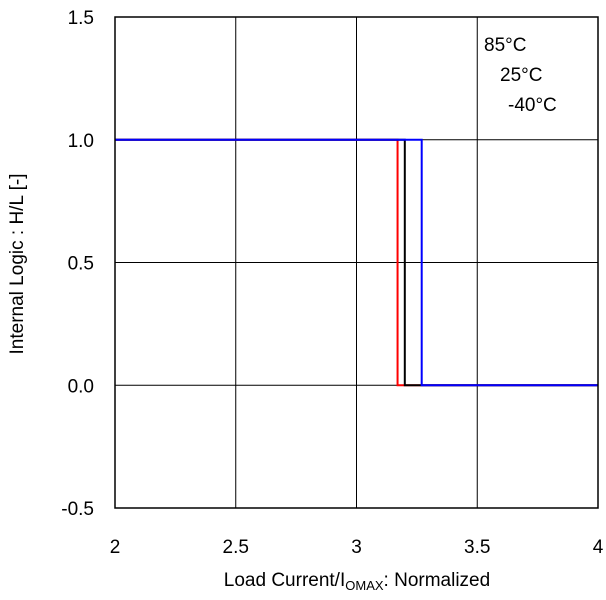 Image resolution: width=606 pixels, height=600 pixels. I want to click on x-axis-label: Load Current/IOMAX: Normalized, so click(357, 581).